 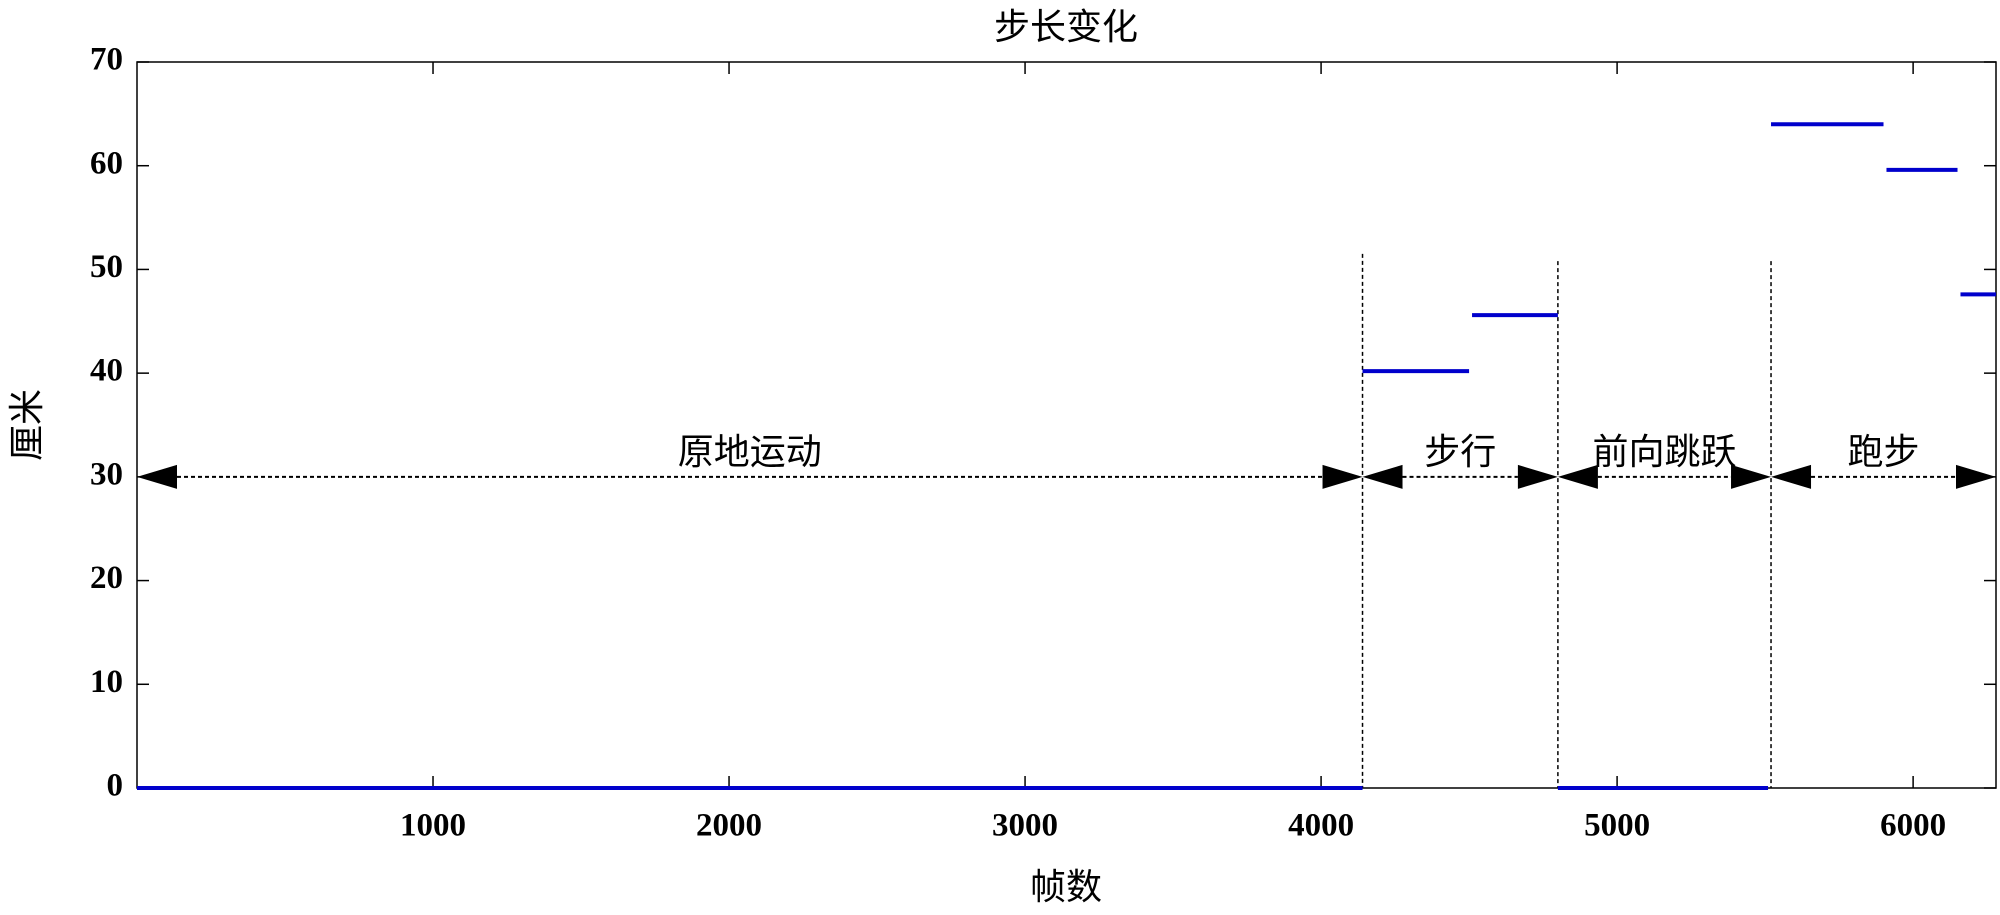 What do you see at coordinates (1884, 452) in the screenshot?
I see `region-label: 跑步` at bounding box center [1884, 452].